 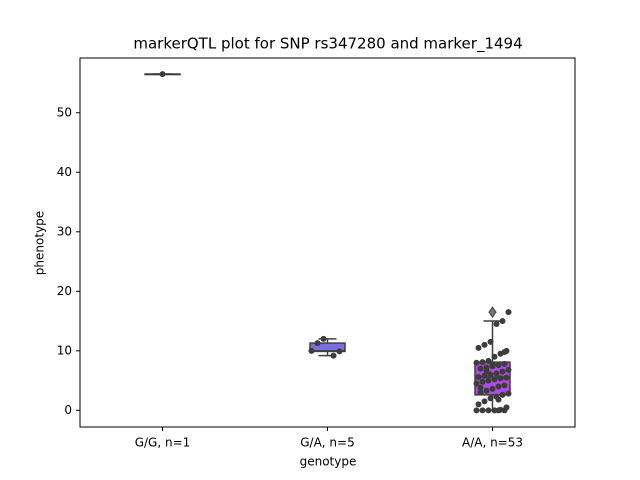 I want to click on y-tick-label: 40, so click(x=64, y=172).